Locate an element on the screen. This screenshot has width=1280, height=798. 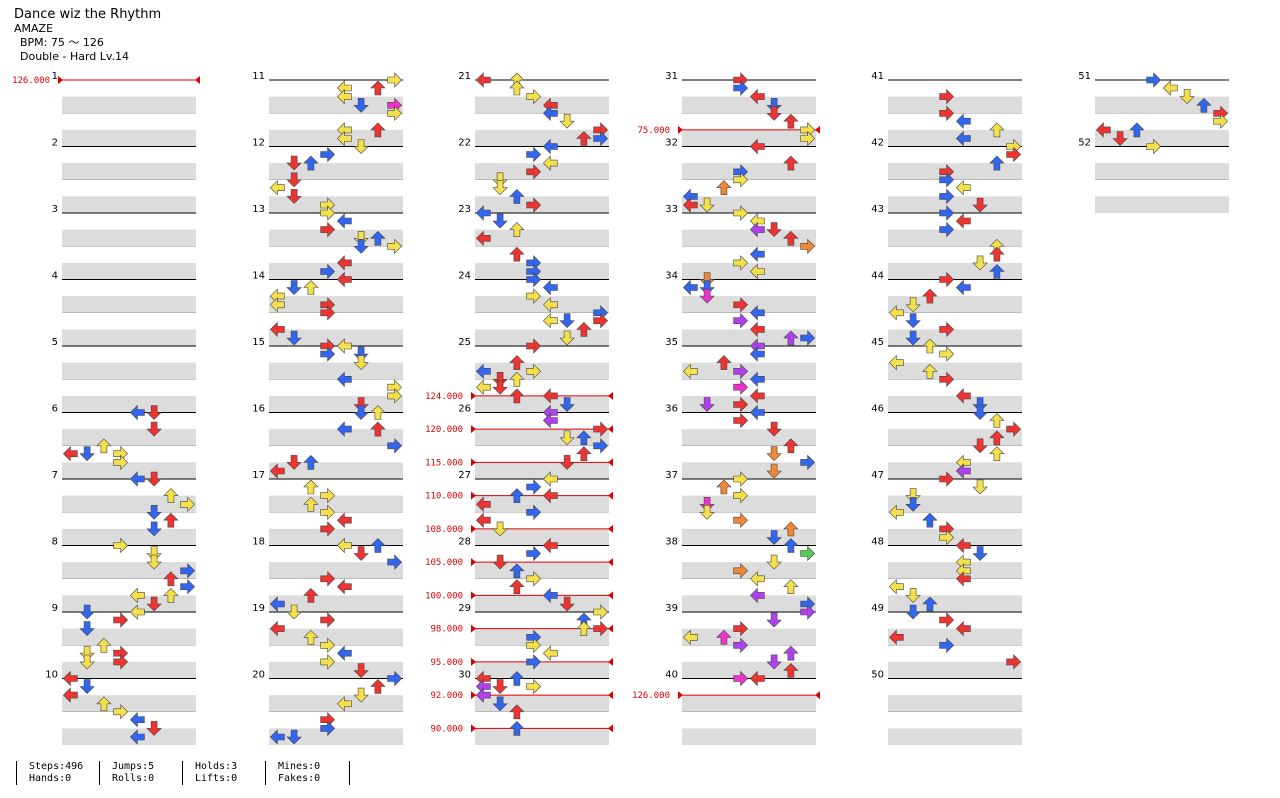
measure-number: 23 is located at coordinates (464, 209).